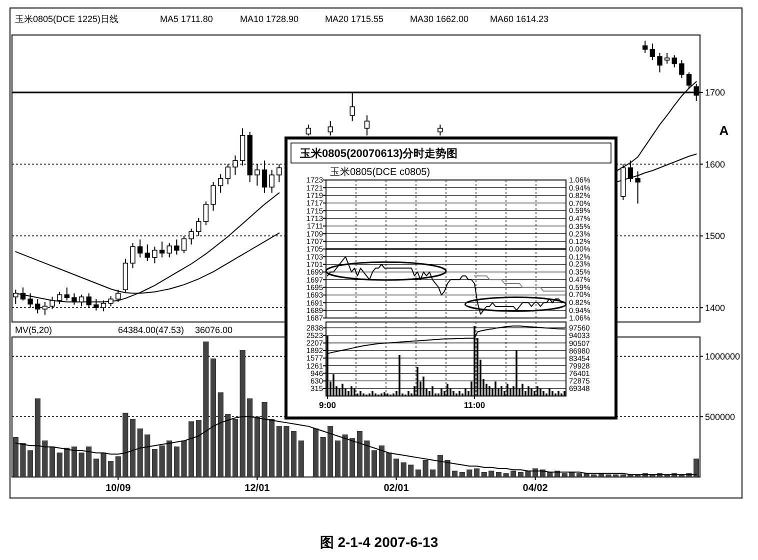  Describe the element at coordinates (67, 19) in the screenshot. I see `chart-title: 玉米0805(DCE 1225)日线` at that location.